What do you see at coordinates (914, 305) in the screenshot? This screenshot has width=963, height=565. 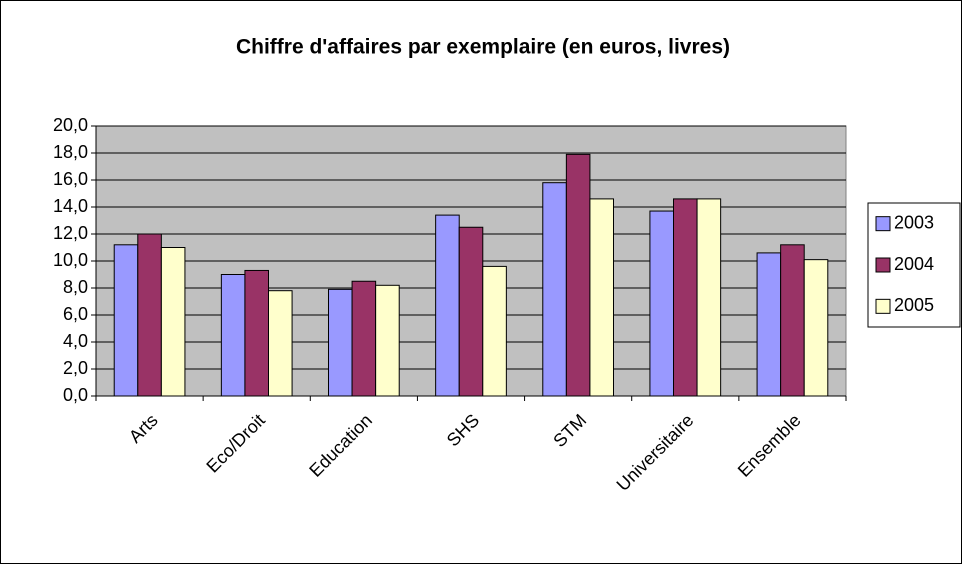 I see `legend-label: 2005` at bounding box center [914, 305].